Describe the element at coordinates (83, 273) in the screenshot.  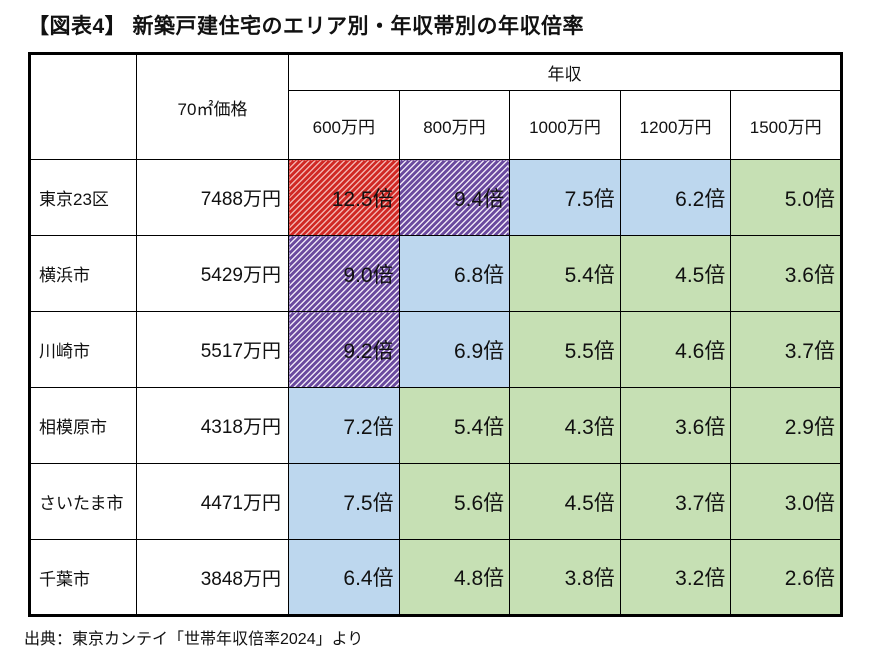
I see `area-cell: 横浜市` at that location.